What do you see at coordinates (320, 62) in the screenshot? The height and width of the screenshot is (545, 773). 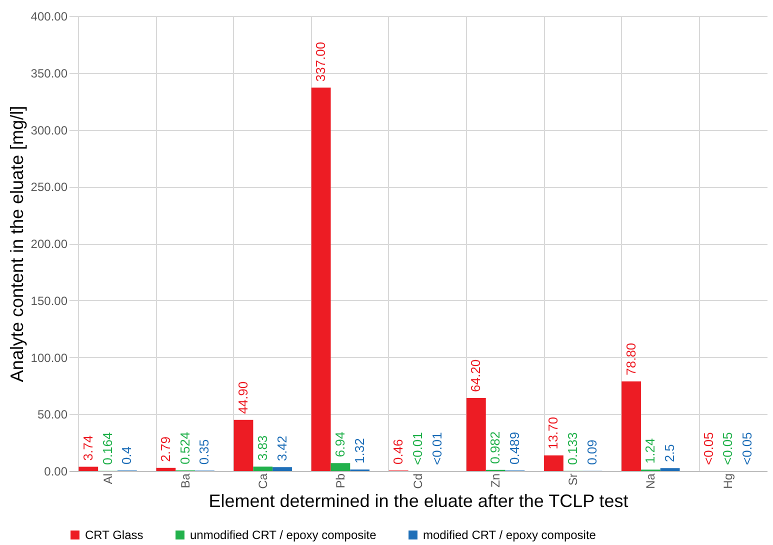 I see `data-label: 337.00` at bounding box center [320, 62].